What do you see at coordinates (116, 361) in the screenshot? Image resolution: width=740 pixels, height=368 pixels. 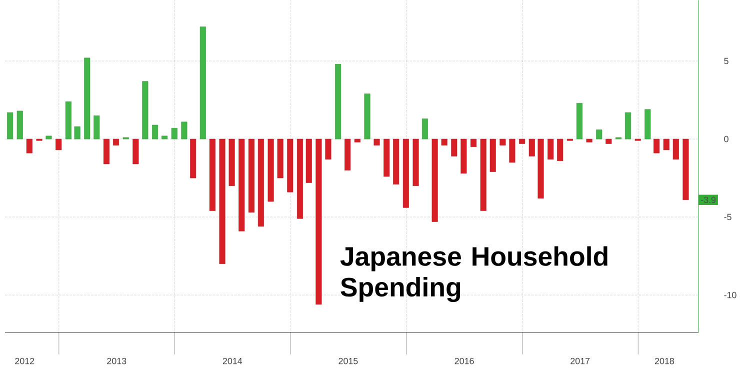 I see `x-tick-label: 2013` at bounding box center [116, 361].